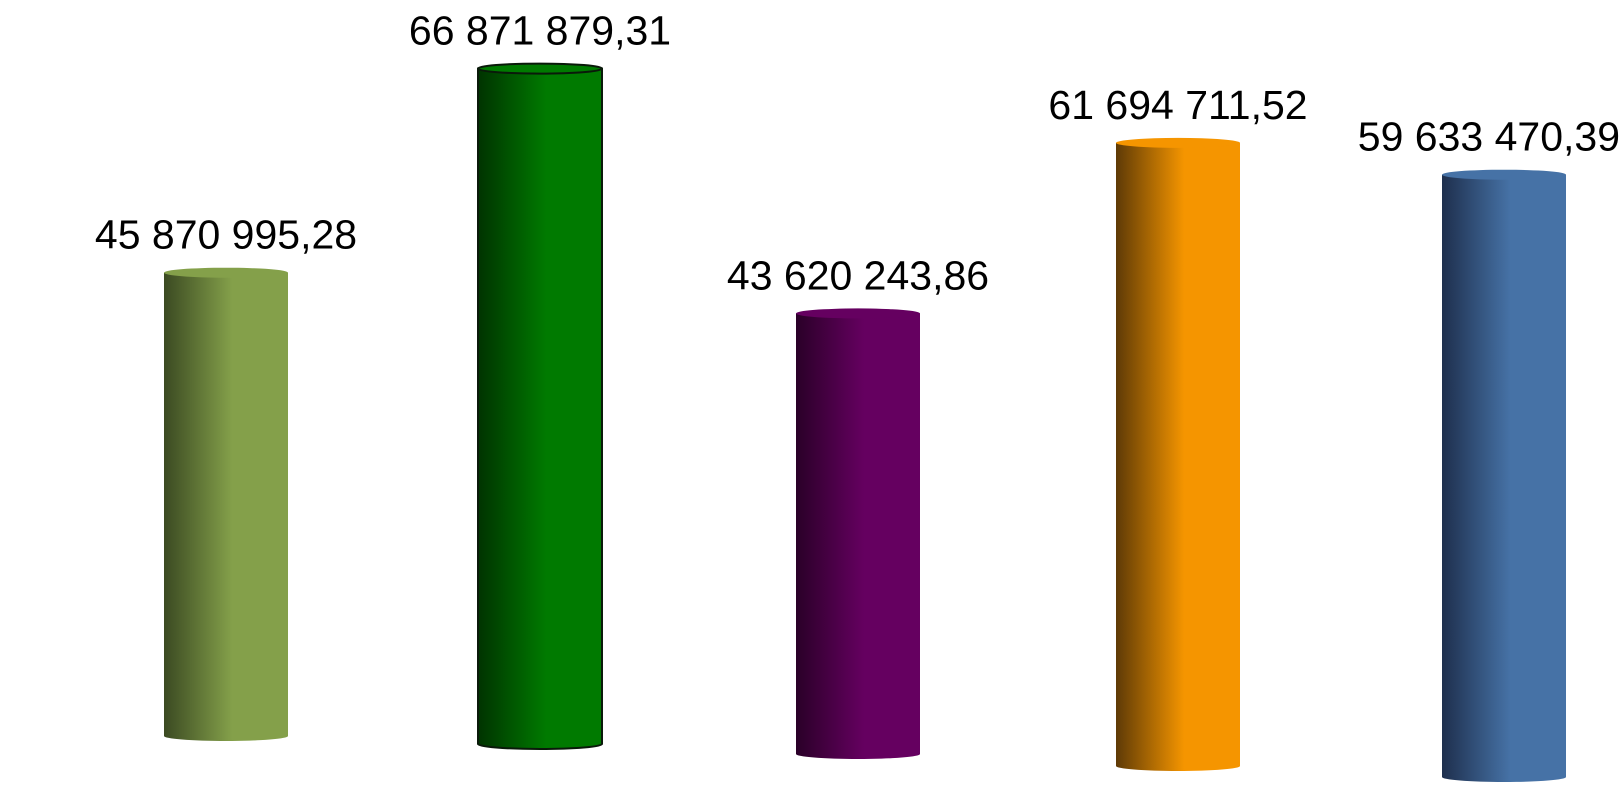  I want to click on value-label: 59 633 470,39, so click(1489, 137).